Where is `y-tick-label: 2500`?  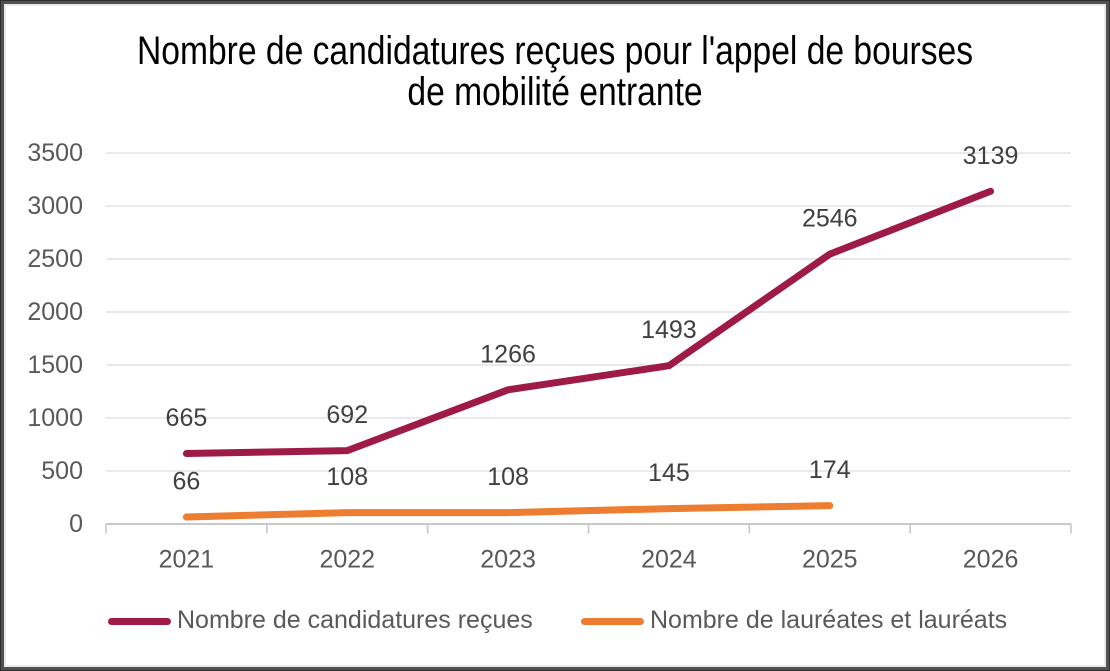 y-tick-label: 2500 is located at coordinates (55, 259).